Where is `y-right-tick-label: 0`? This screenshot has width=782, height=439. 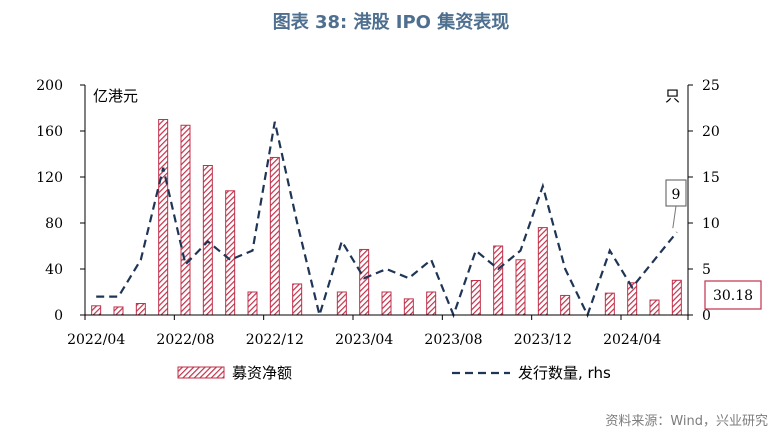
y-right-tick-label: 0 is located at coordinates (706, 316).